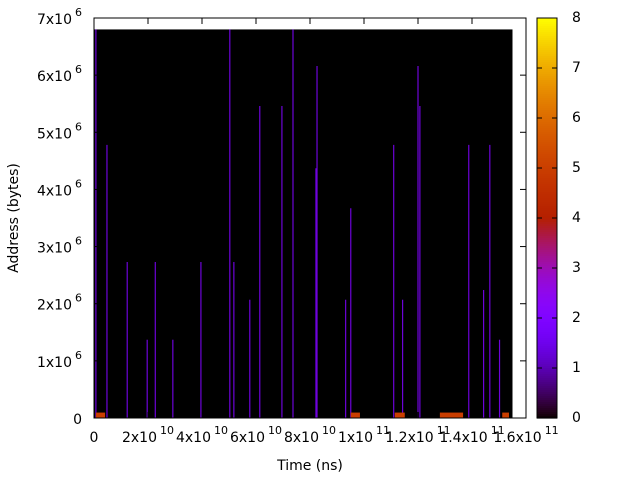 This screenshot has height=480, width=640. What do you see at coordinates (59, 17) in the screenshot?
I see `y-tick-label: 7x10 6` at bounding box center [59, 17].